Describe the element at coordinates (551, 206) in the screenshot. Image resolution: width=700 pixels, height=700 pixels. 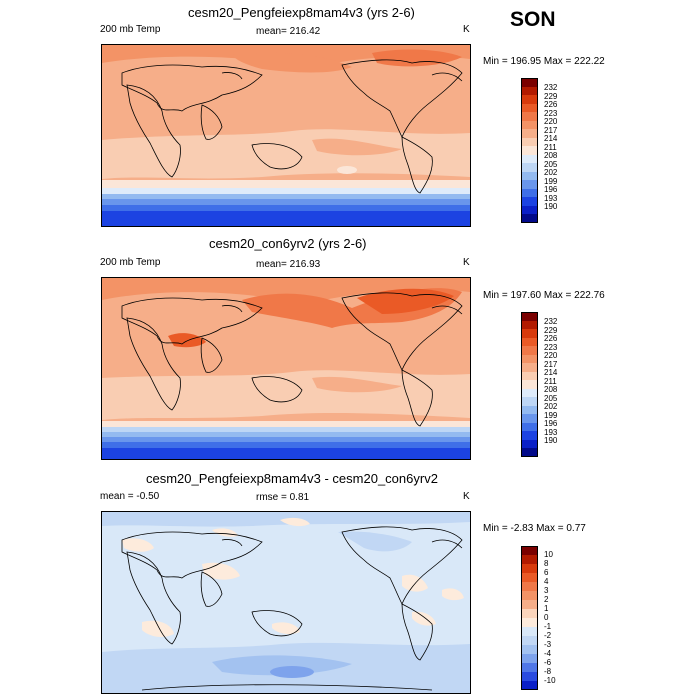
I see `panel1-colorbar-label: 190` at that location.